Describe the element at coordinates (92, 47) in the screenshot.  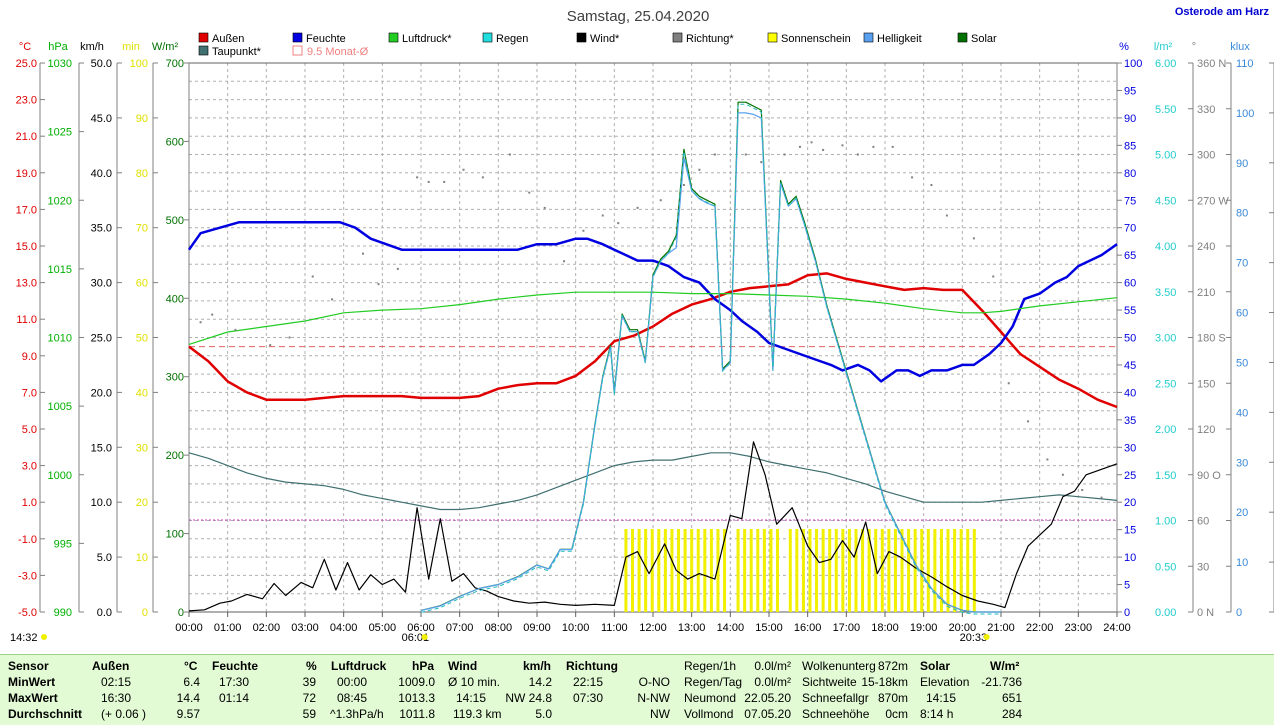
I see `axis-unit-wind: km/h` at that location.